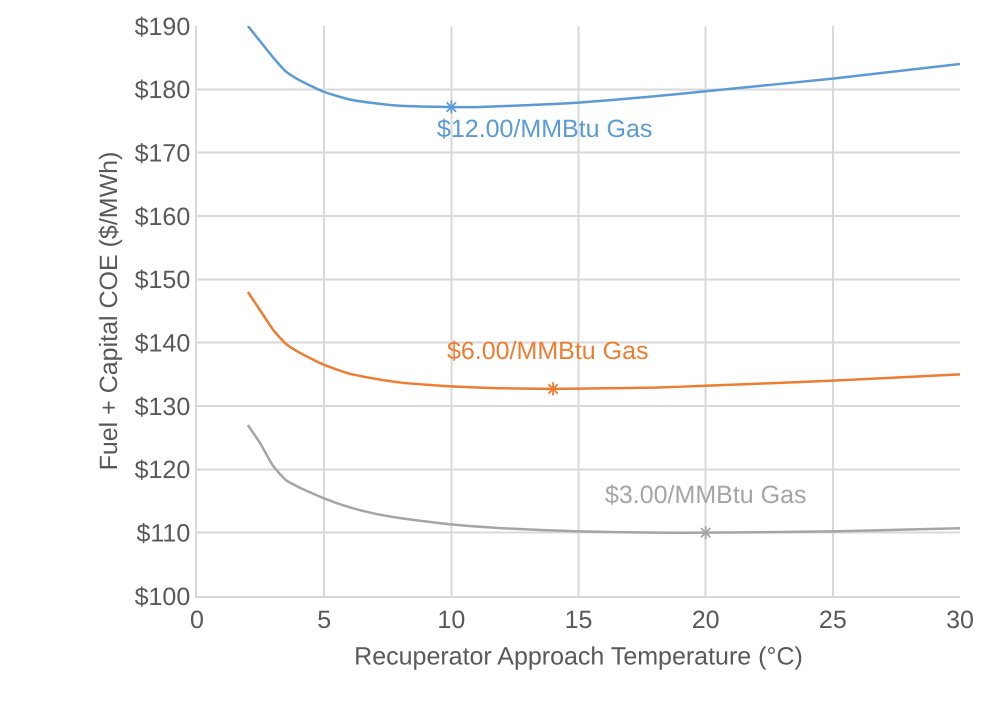  I want to click on y-tick-label: $180, so click(162, 90).